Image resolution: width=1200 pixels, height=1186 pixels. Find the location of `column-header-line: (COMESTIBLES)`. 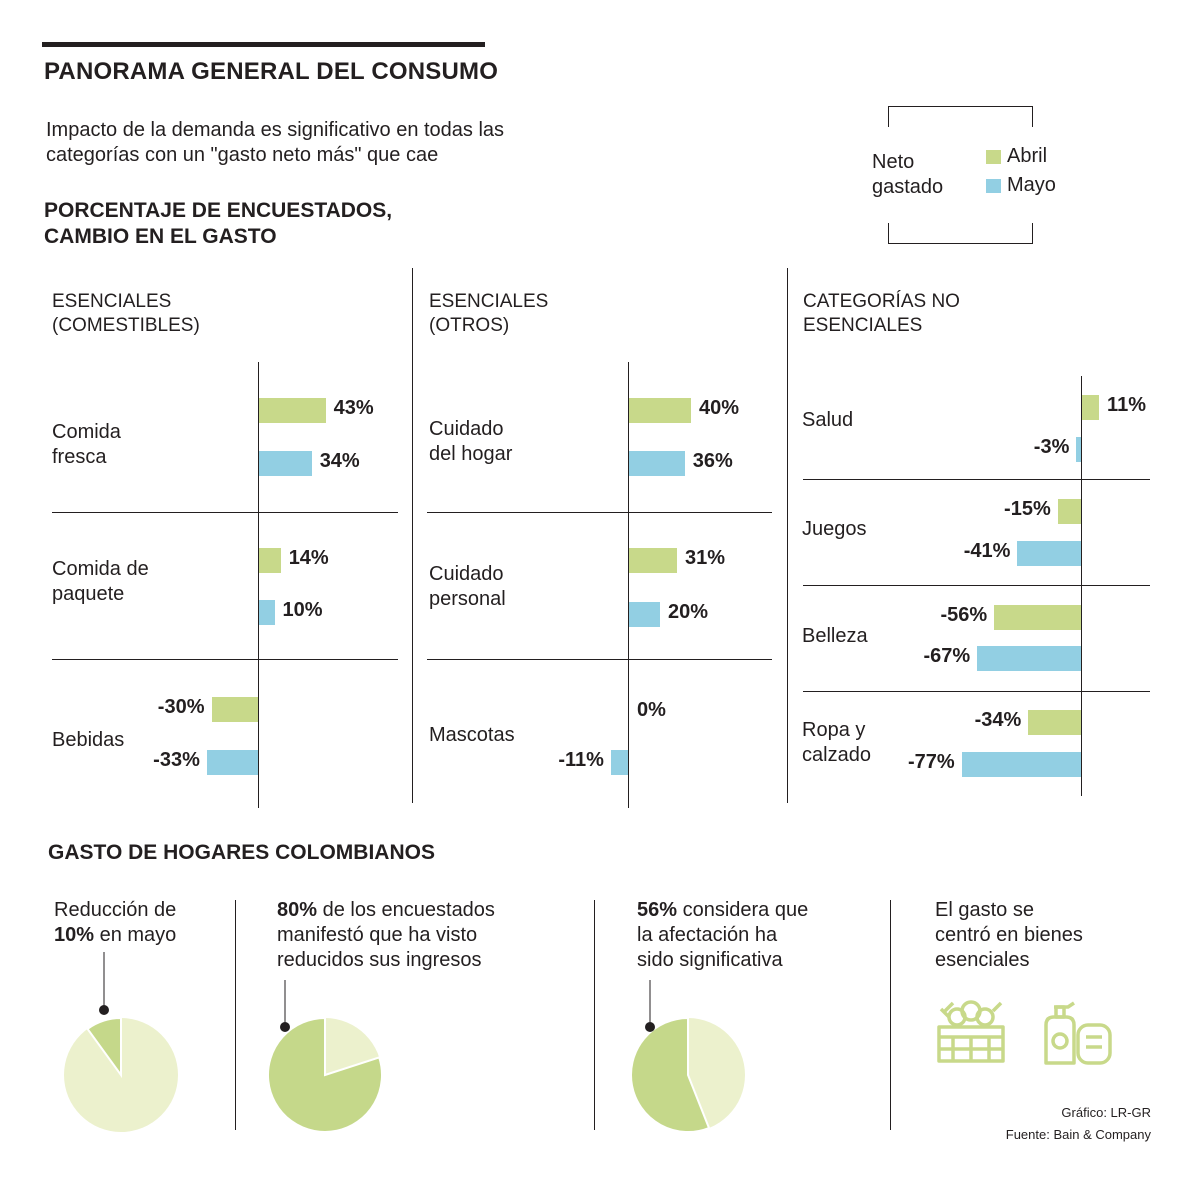

column-header-line: (COMESTIBLES) is located at coordinates (126, 325).